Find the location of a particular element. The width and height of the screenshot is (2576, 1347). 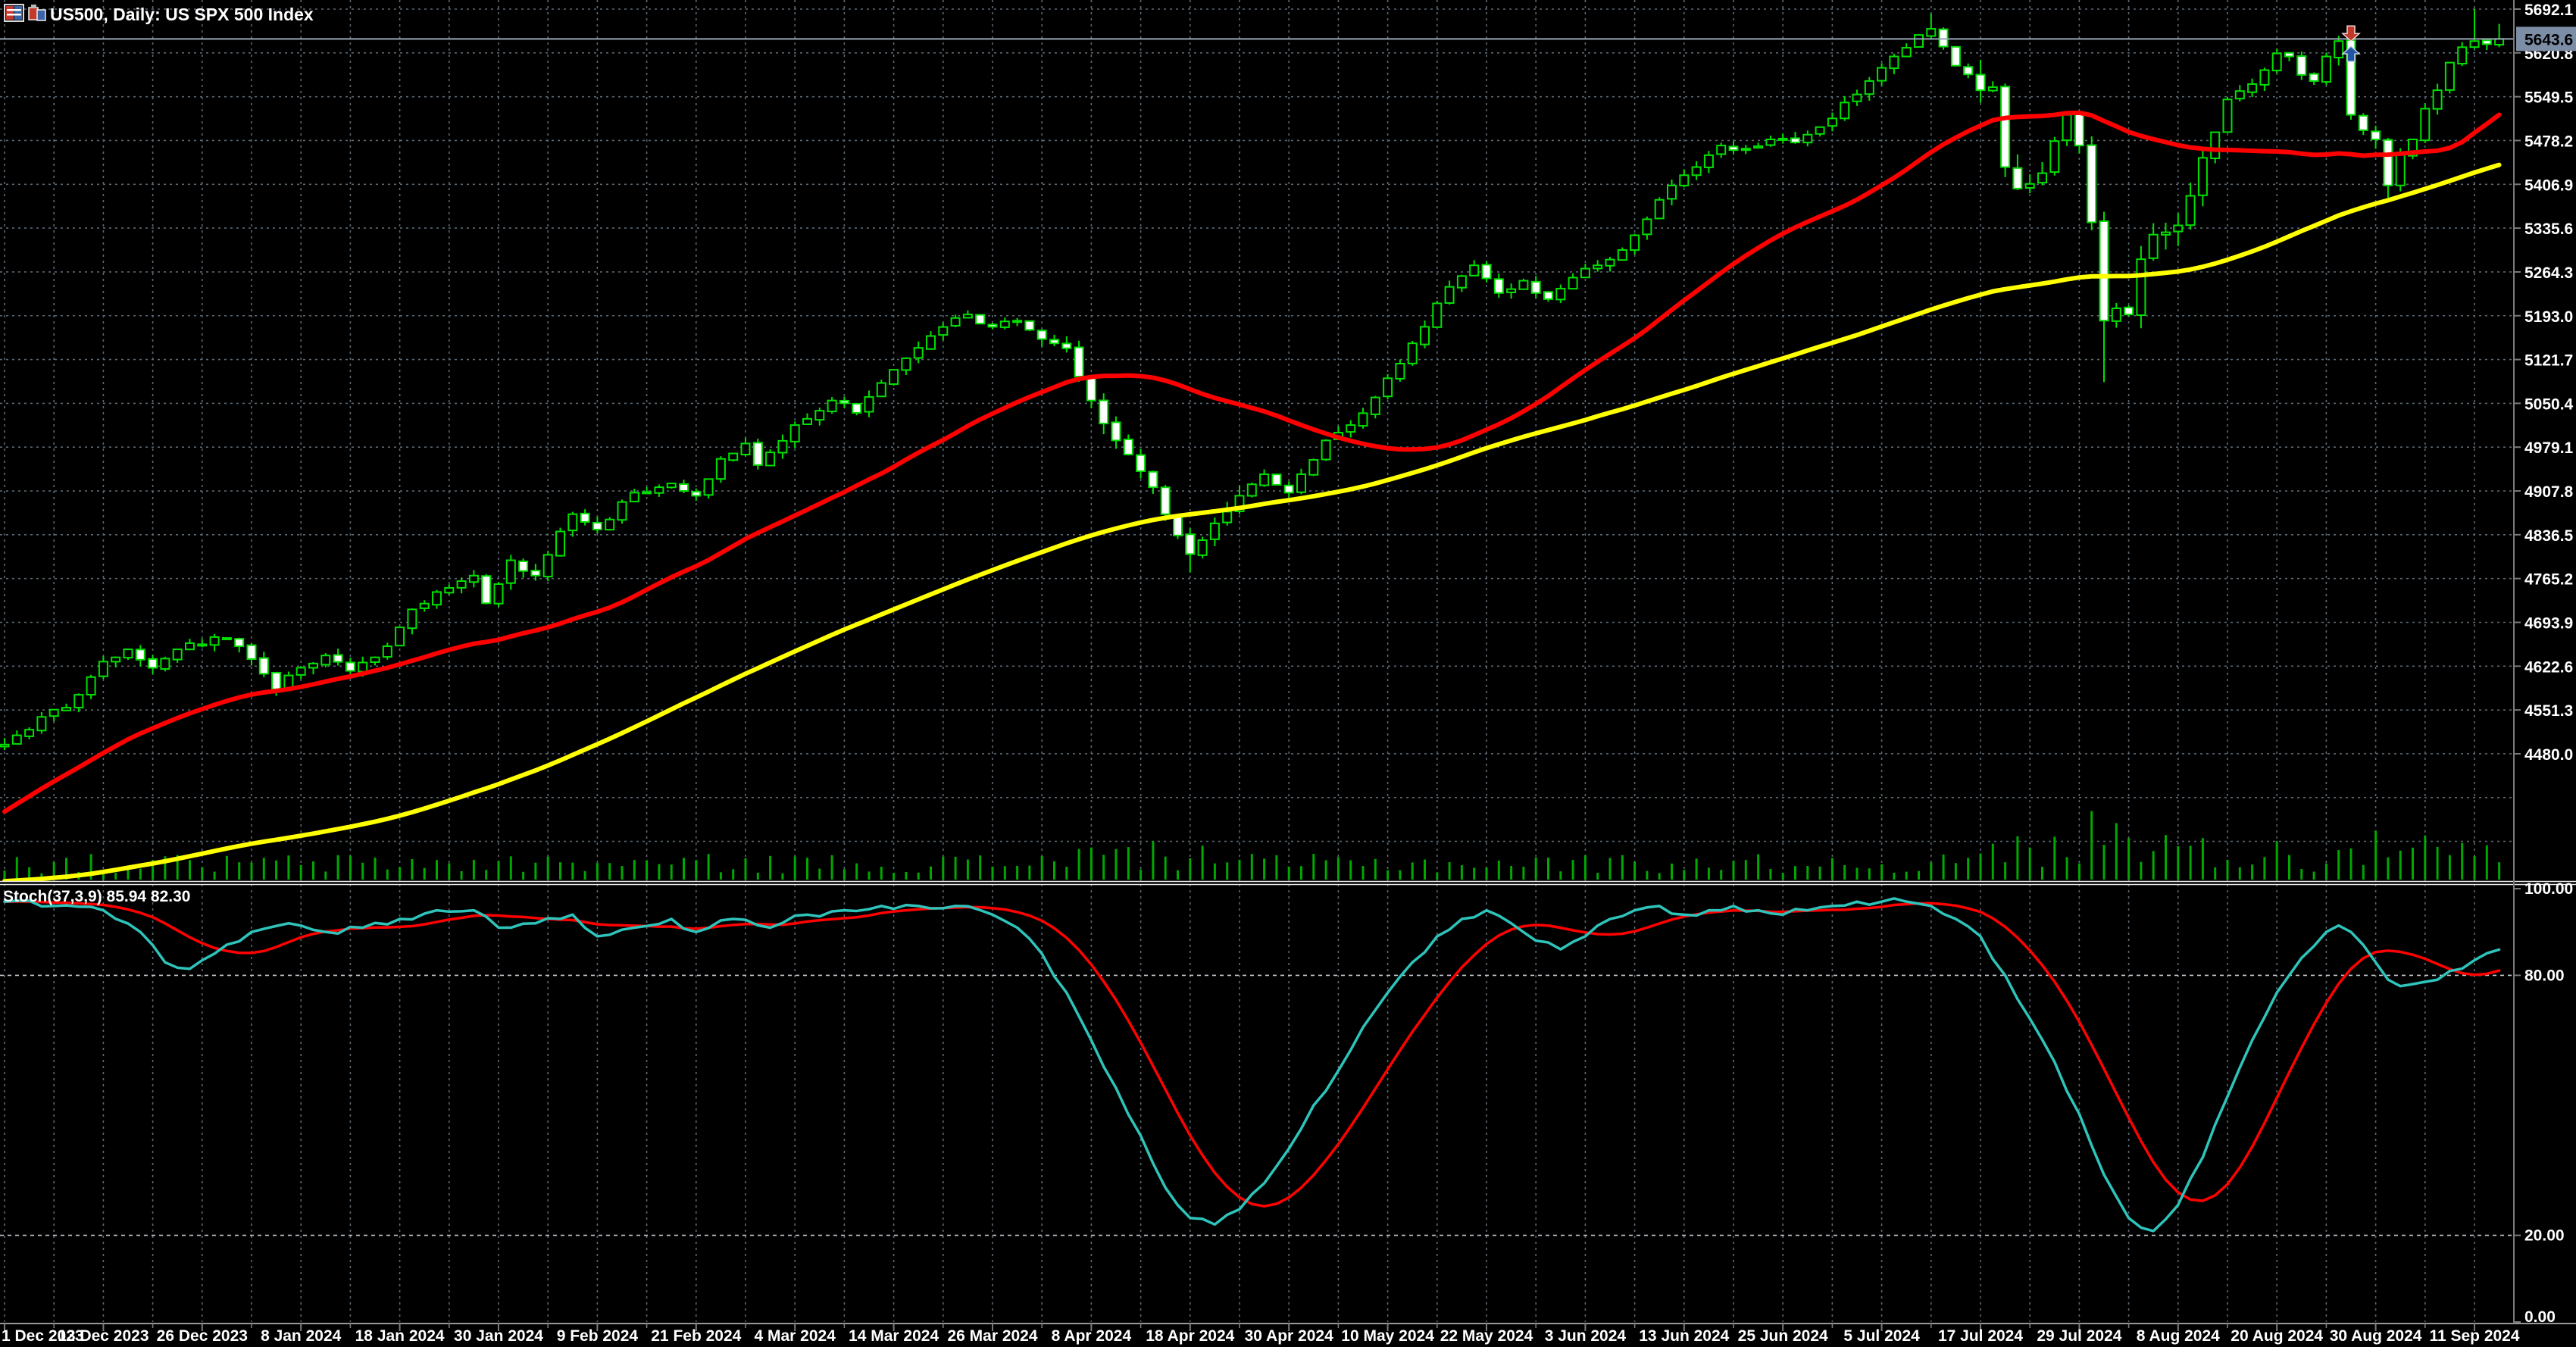

price-tick-label: 5549.5 is located at coordinates (2549, 98).